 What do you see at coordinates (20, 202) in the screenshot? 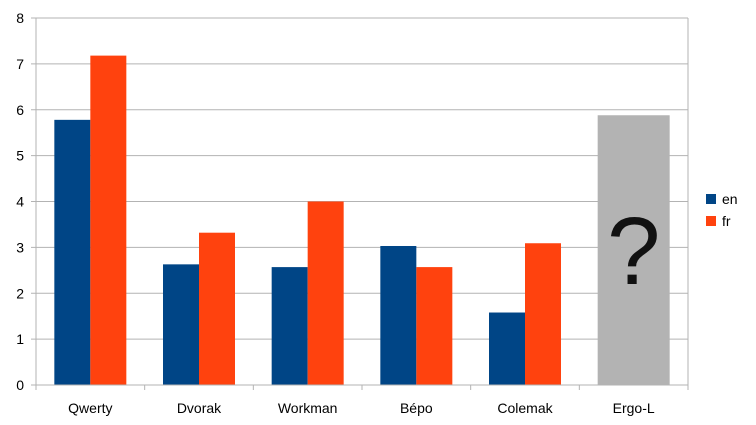
I see `y-tick-label: 4` at bounding box center [20, 202].